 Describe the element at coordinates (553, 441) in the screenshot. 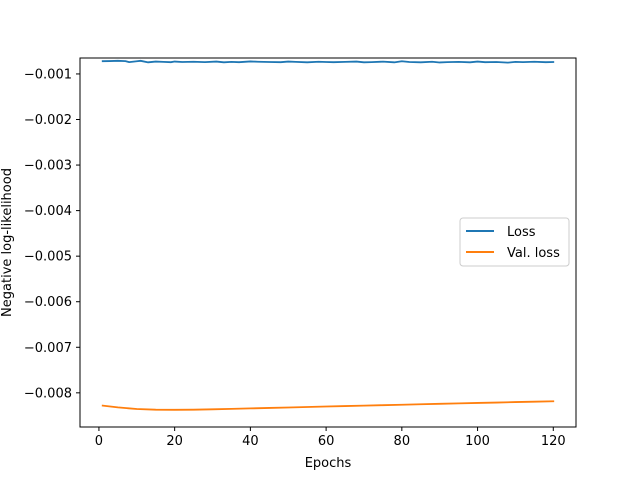

I see `x-tick-label: 120` at that location.